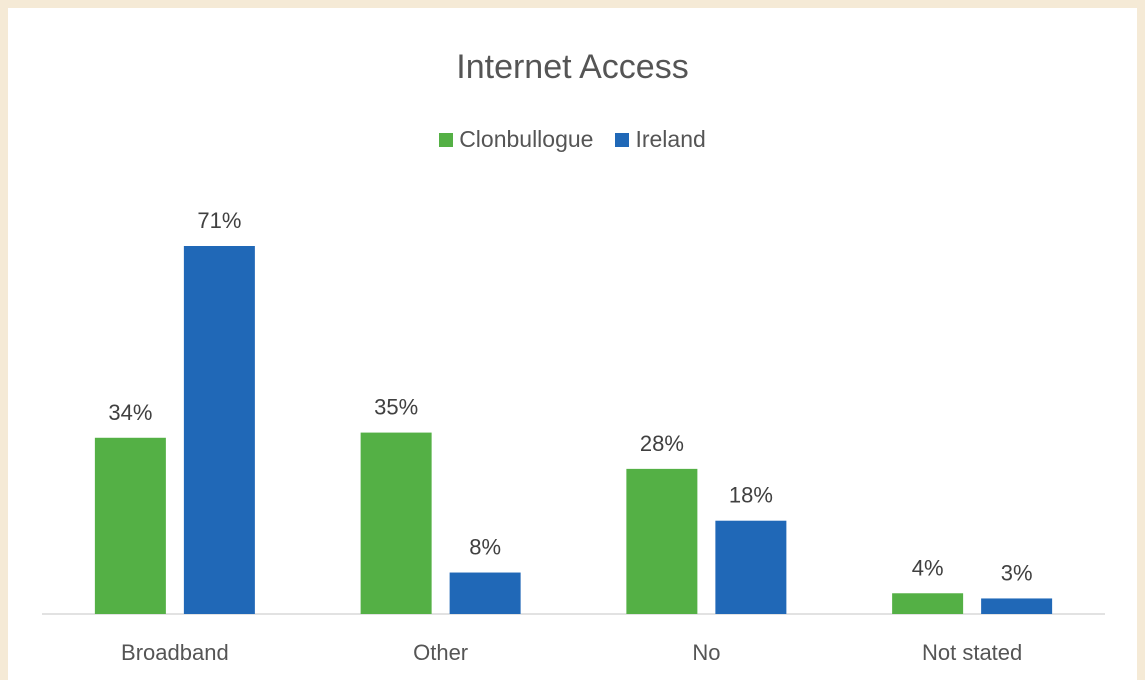 The width and height of the screenshot is (1145, 680). Describe the element at coordinates (396, 523) in the screenshot. I see `bar-clonbullogue-other` at that location.